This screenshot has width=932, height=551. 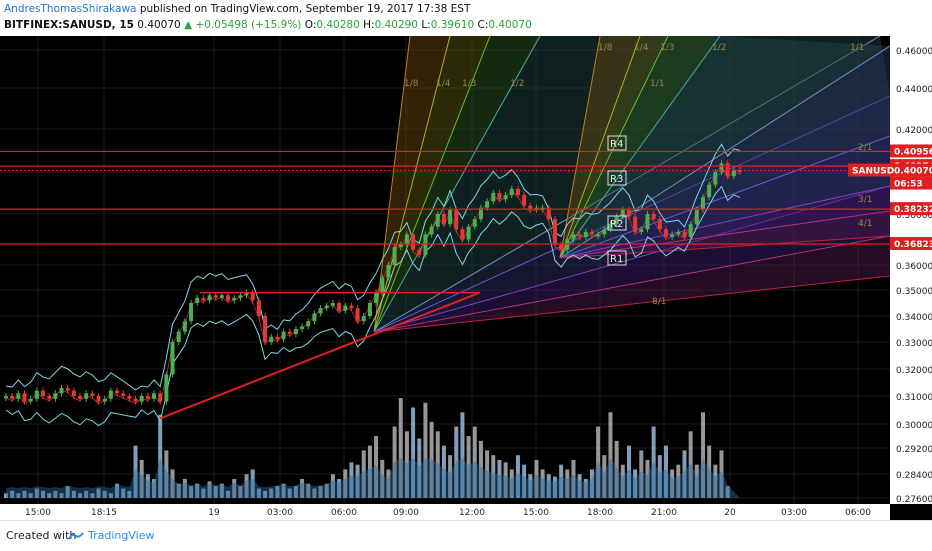 I want to click on change-arrow-icon: ▲, so click(x=188, y=25).